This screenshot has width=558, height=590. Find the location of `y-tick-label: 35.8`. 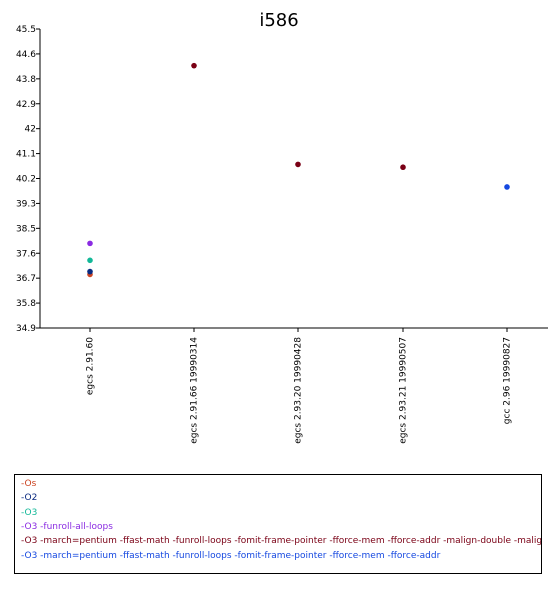

y-tick-label: 35.8 is located at coordinates (26, 304).